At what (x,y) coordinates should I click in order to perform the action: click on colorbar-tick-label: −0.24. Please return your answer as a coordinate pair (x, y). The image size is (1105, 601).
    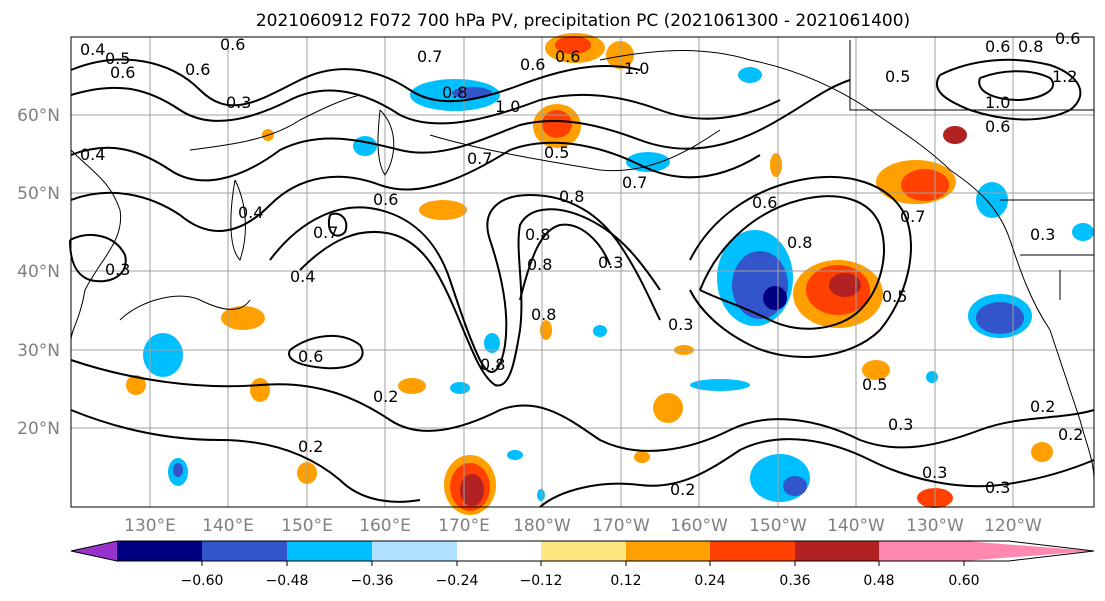
    Looking at the image, I should click on (457, 581).